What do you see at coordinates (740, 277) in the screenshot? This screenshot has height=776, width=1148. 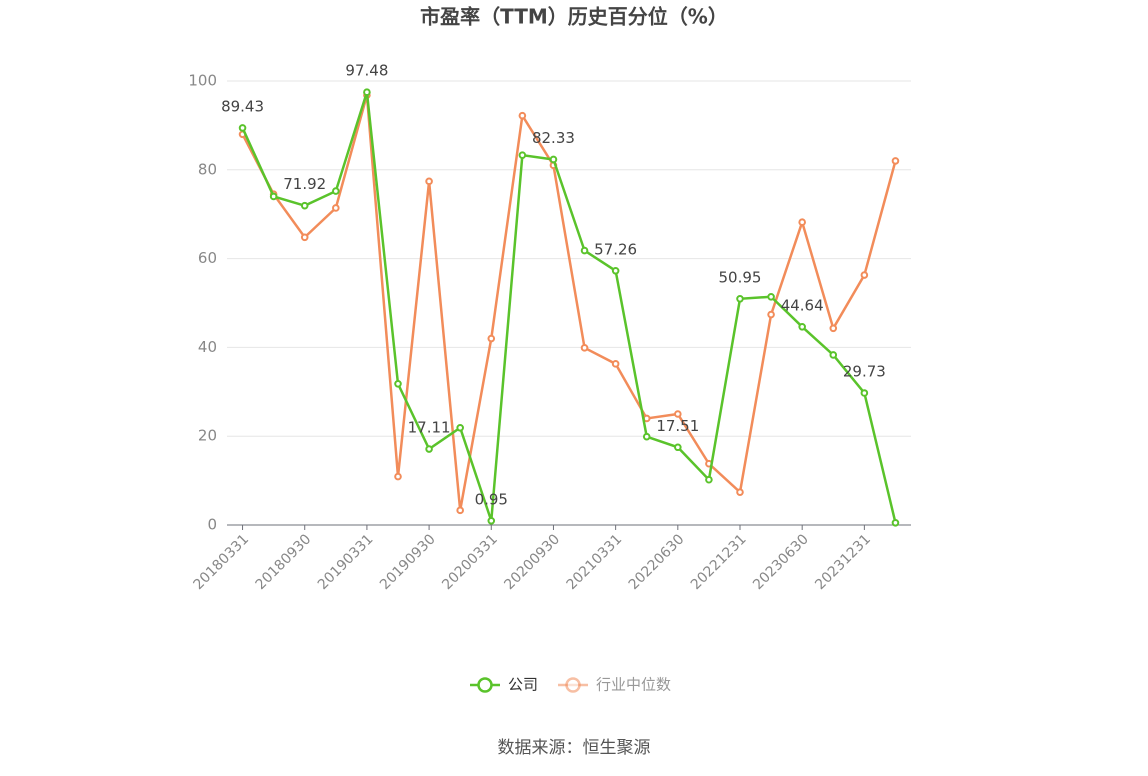 I see `data-label: 50.95` at bounding box center [740, 277].